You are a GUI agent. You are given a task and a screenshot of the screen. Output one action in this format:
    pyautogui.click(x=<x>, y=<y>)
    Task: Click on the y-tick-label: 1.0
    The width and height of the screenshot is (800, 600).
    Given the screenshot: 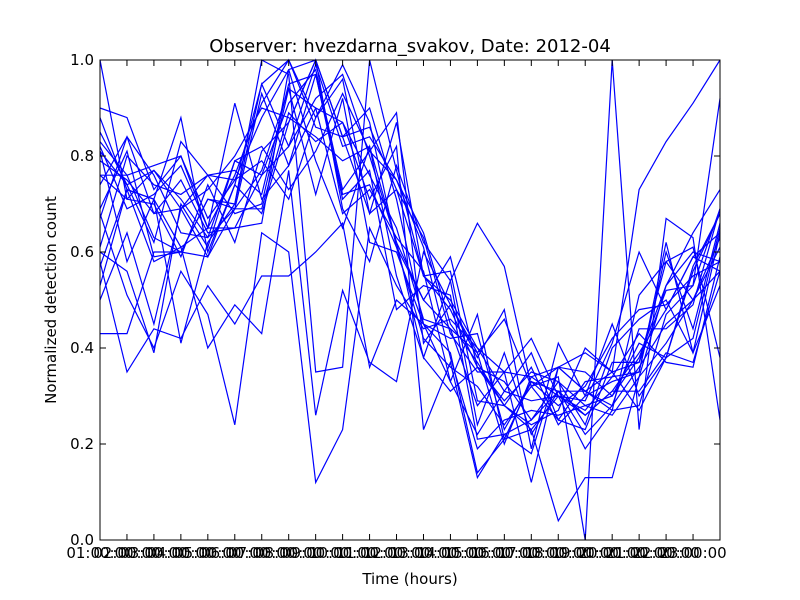 What is the action you would take?
    pyautogui.click(x=82, y=60)
    